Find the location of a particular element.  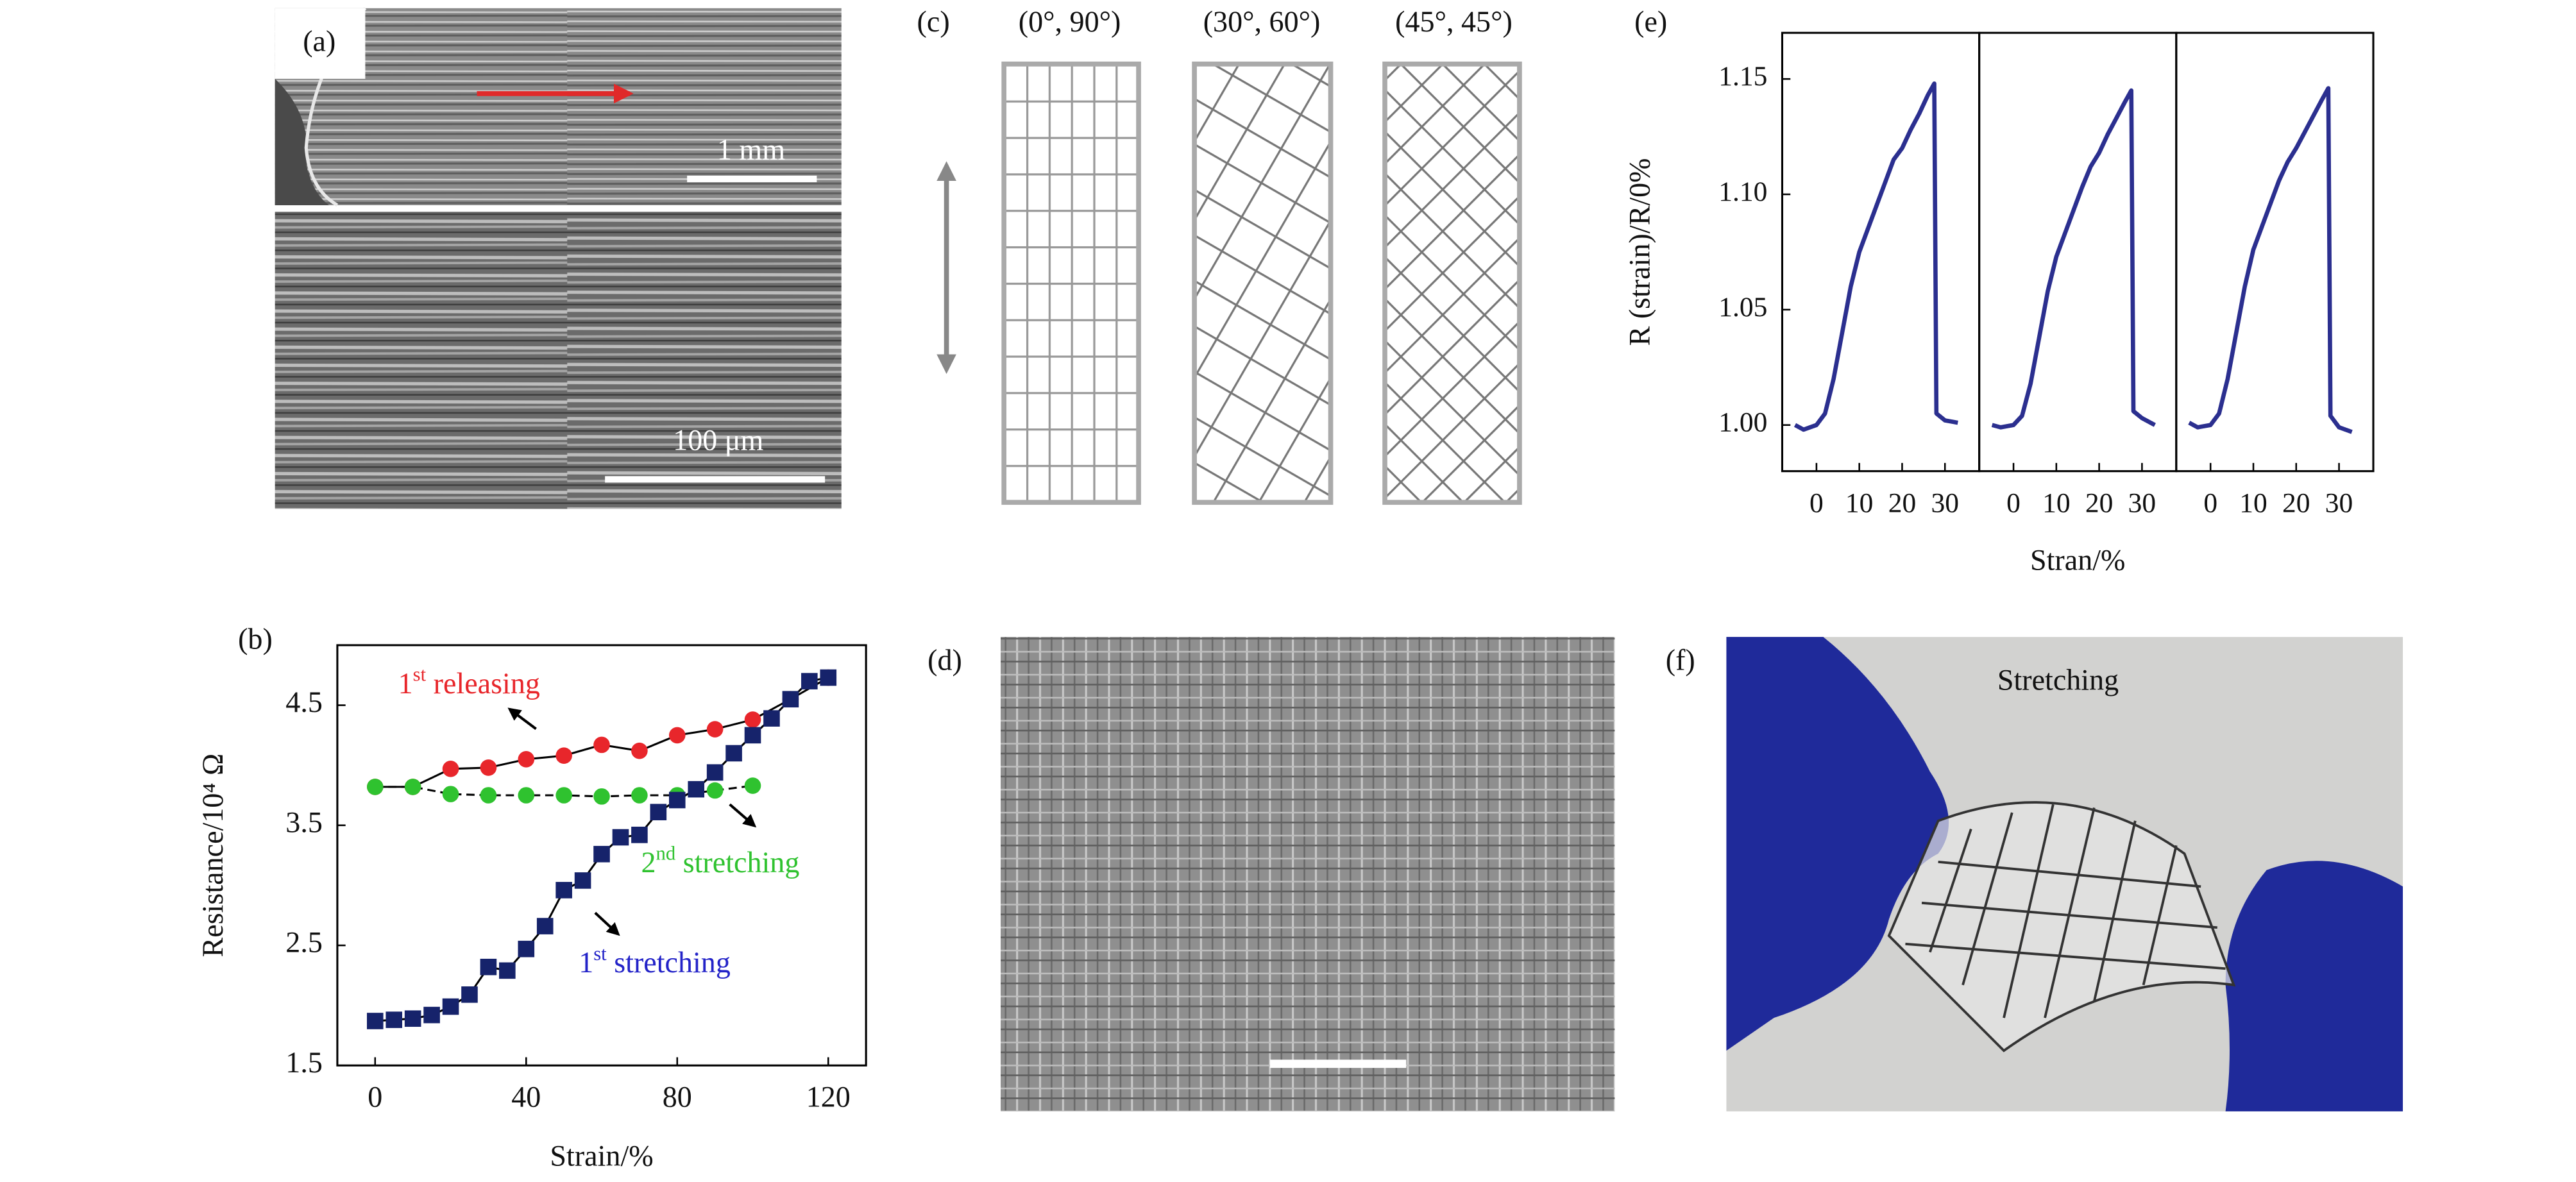

y-tick-label: 2.5 is located at coordinates (304, 942).